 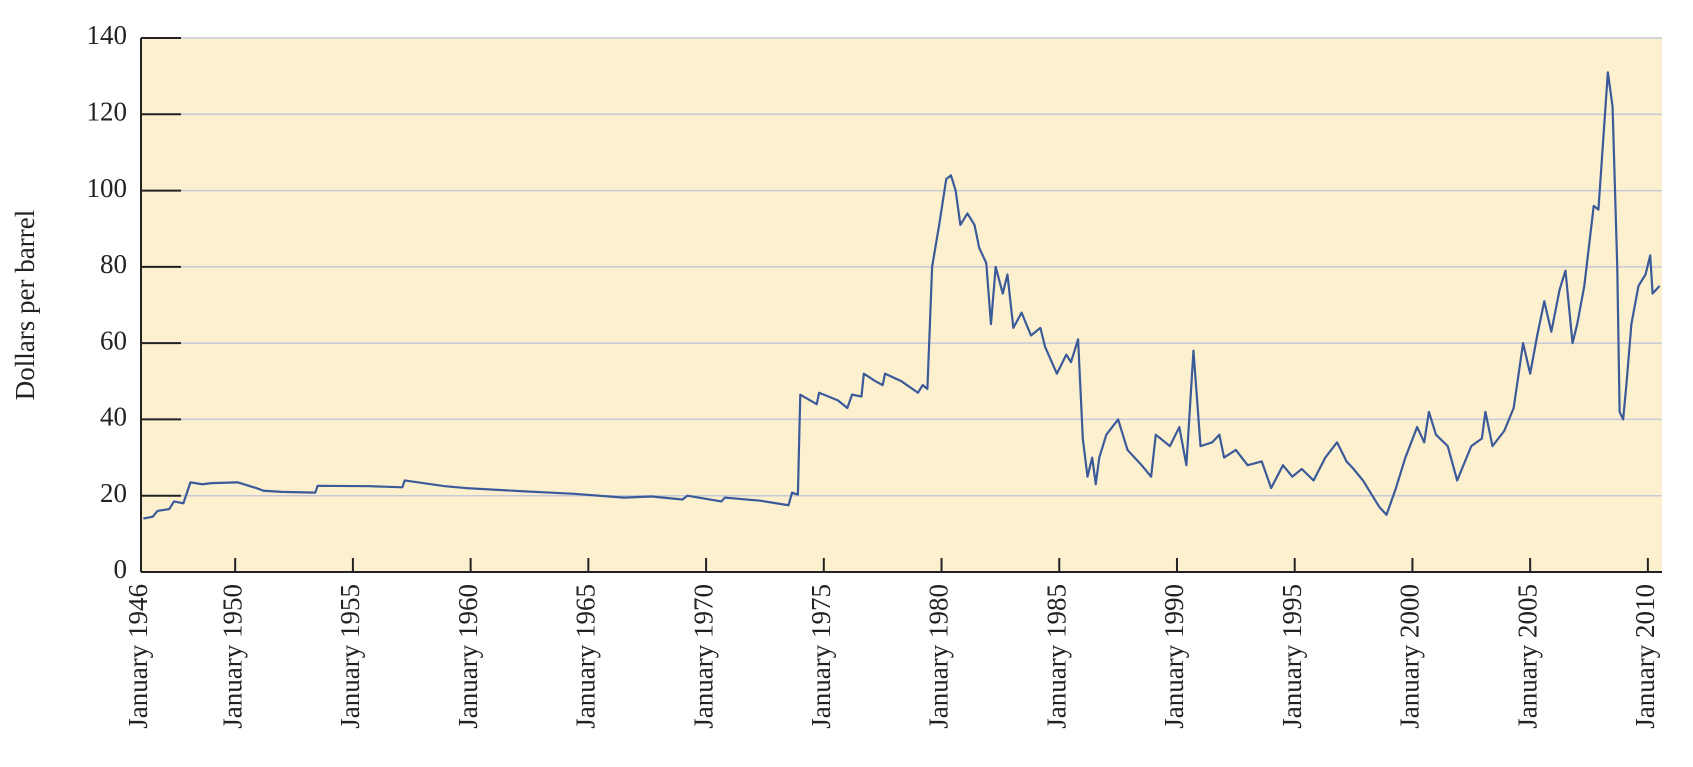 I want to click on y-tick-label: 120, so click(x=107, y=111).